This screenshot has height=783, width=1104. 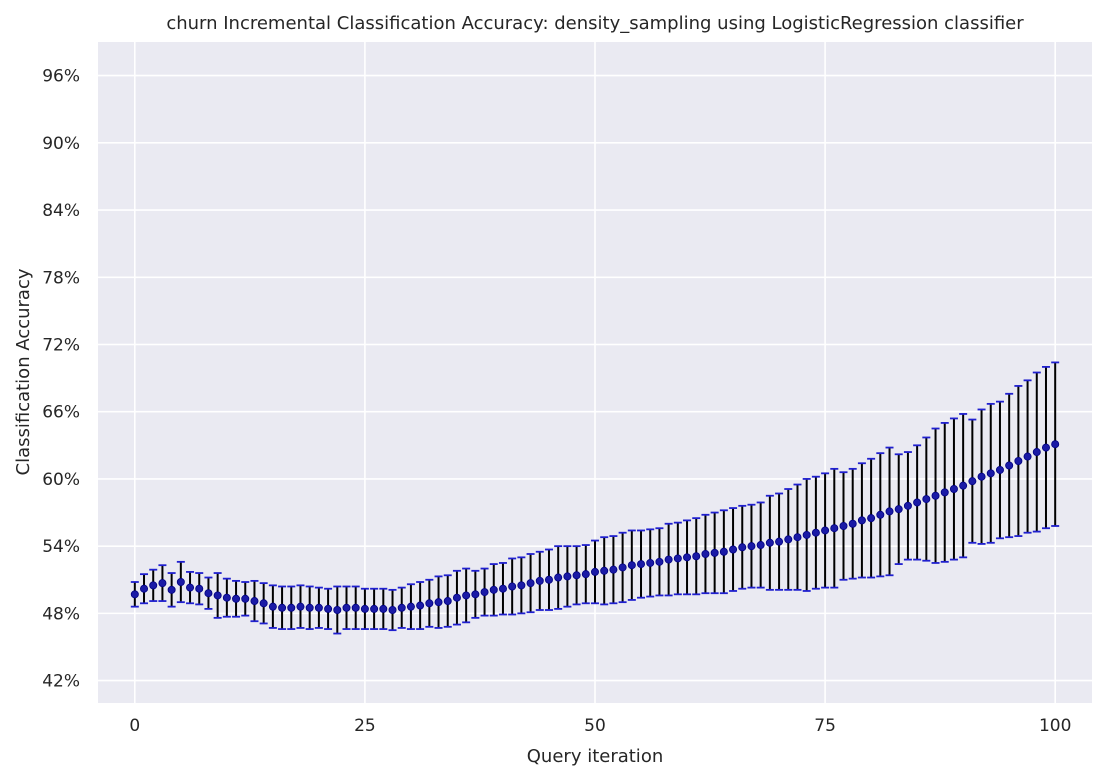 I want to click on x-tick-label: 100, so click(x=1055, y=726).